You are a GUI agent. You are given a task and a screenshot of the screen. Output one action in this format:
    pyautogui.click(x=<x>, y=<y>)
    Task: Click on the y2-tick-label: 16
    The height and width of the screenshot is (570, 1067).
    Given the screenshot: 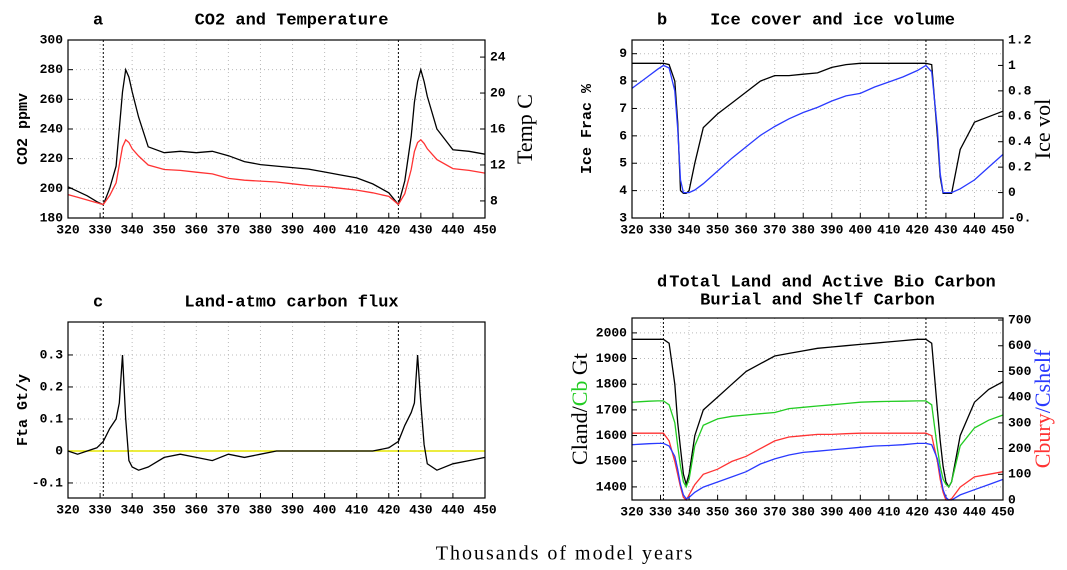 What is the action you would take?
    pyautogui.click(x=498, y=128)
    